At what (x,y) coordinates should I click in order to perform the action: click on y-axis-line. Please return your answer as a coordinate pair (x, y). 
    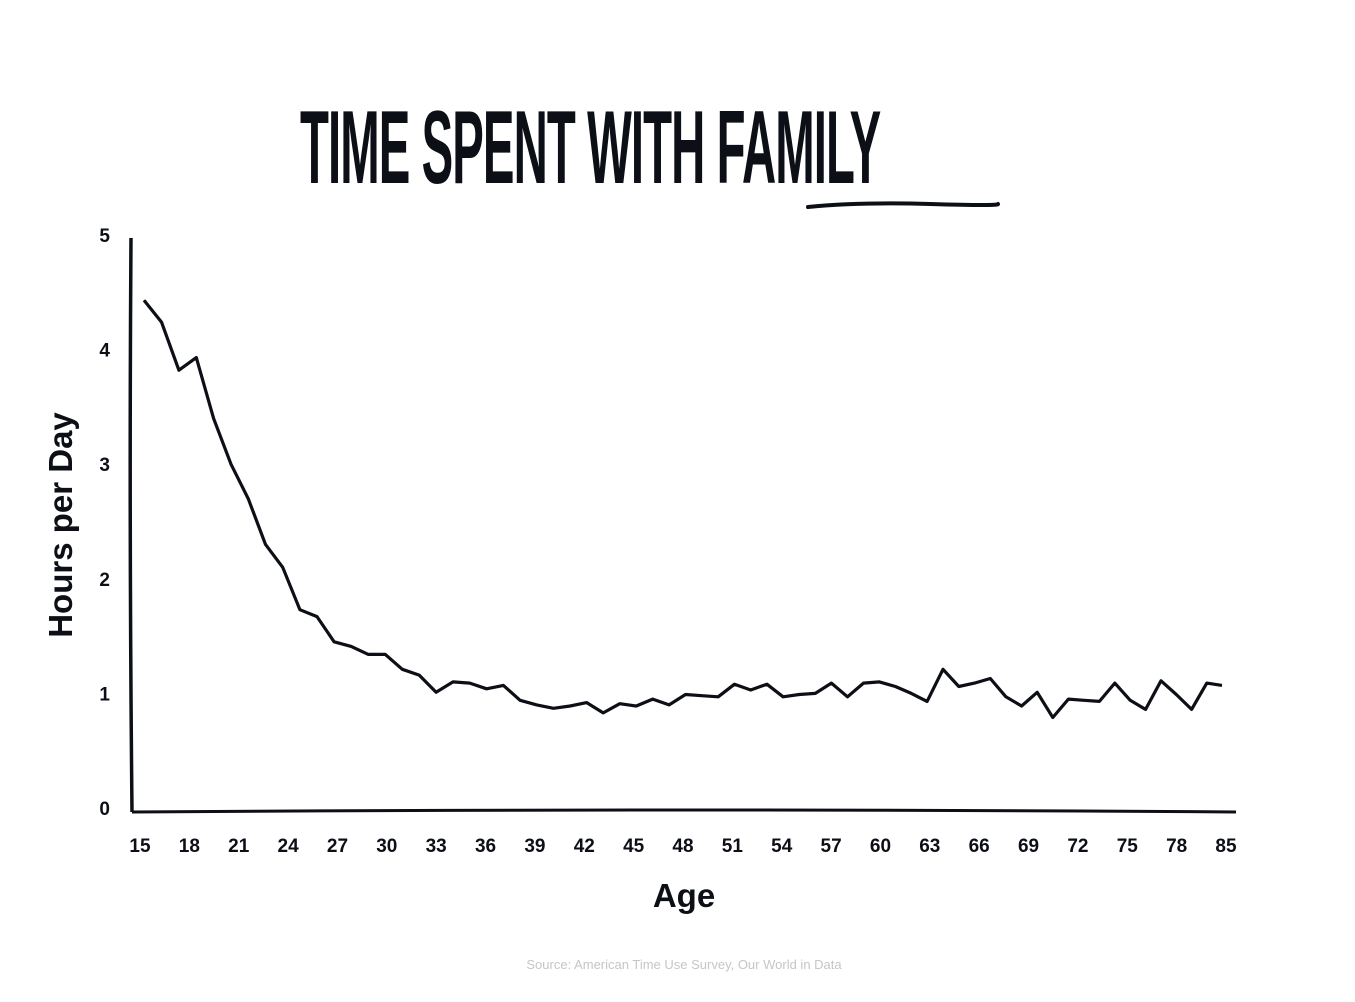
    Looking at the image, I should click on (131, 525).